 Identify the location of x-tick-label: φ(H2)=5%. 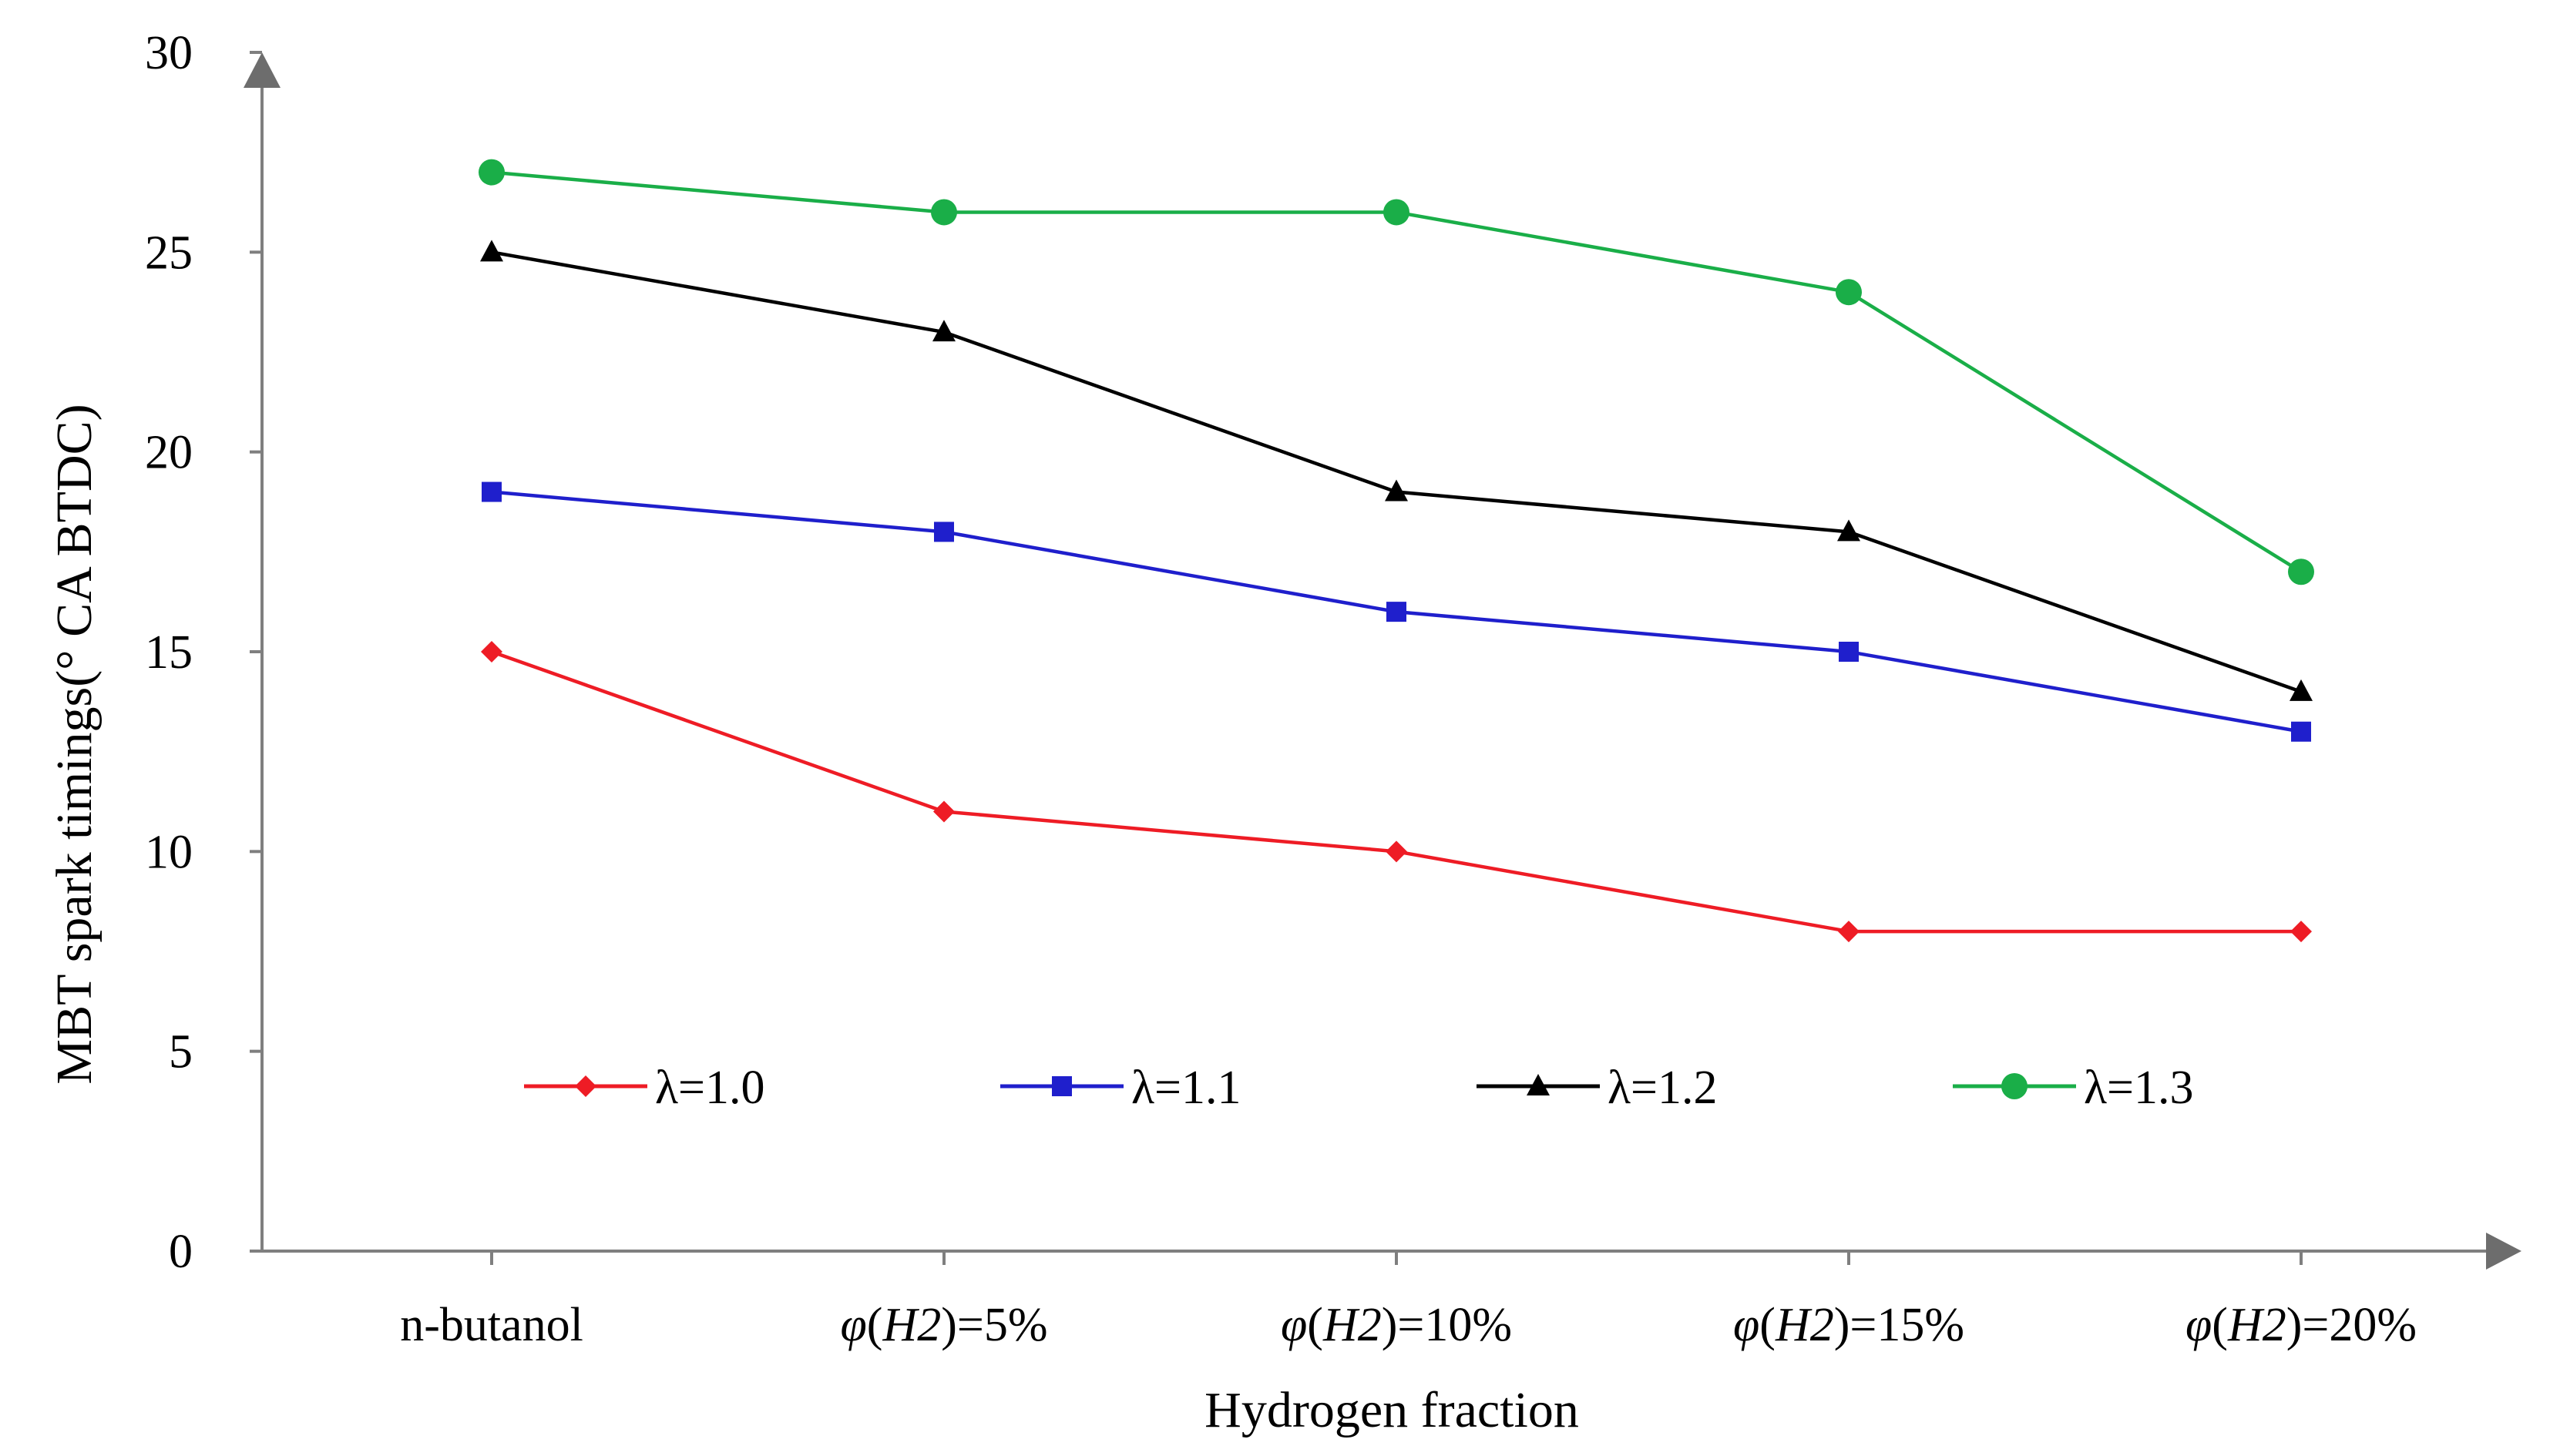
(943, 1325).